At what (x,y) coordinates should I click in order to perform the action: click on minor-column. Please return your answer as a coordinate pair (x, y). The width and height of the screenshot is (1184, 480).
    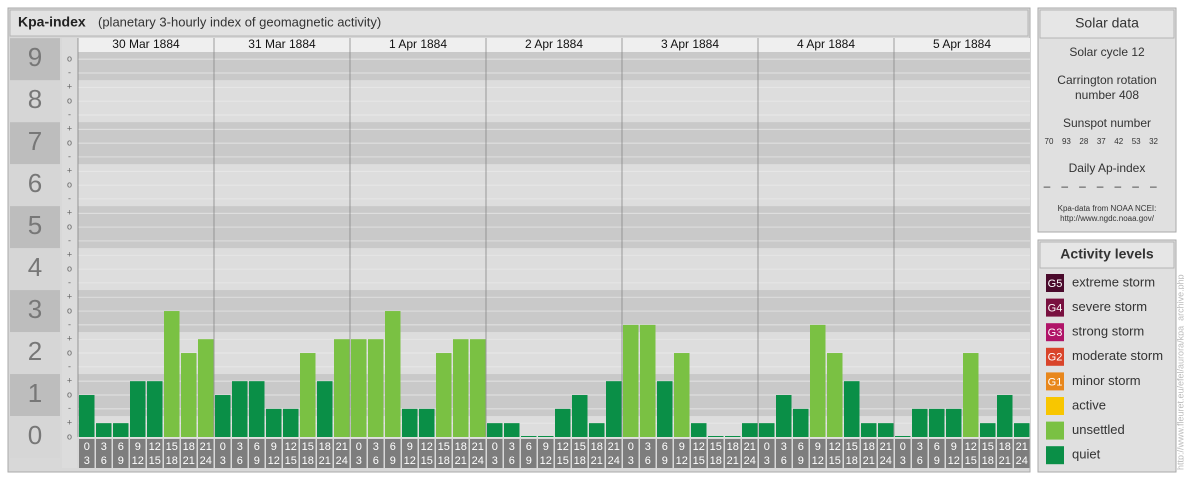
    Looking at the image, I should click on (69, 253).